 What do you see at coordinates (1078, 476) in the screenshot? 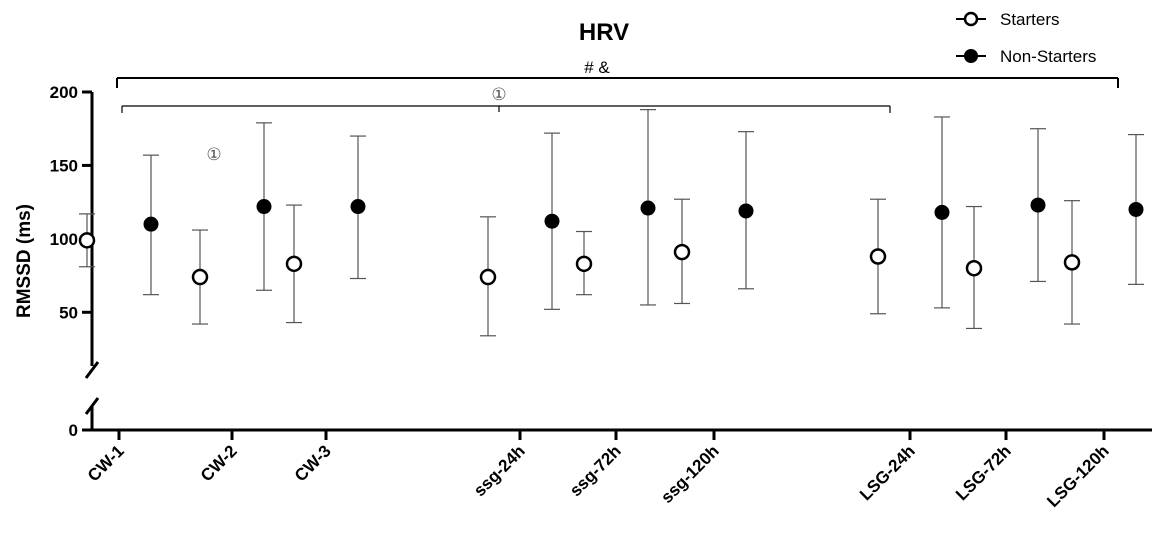
I see `x-tick-label: LSG-120h` at bounding box center [1078, 476].